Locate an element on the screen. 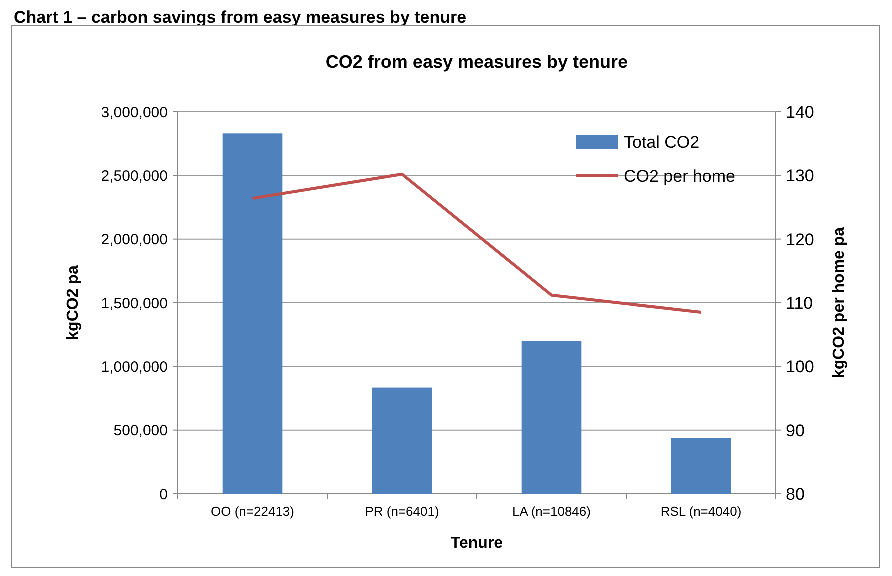  y2-tick-label: 140 is located at coordinates (800, 112).